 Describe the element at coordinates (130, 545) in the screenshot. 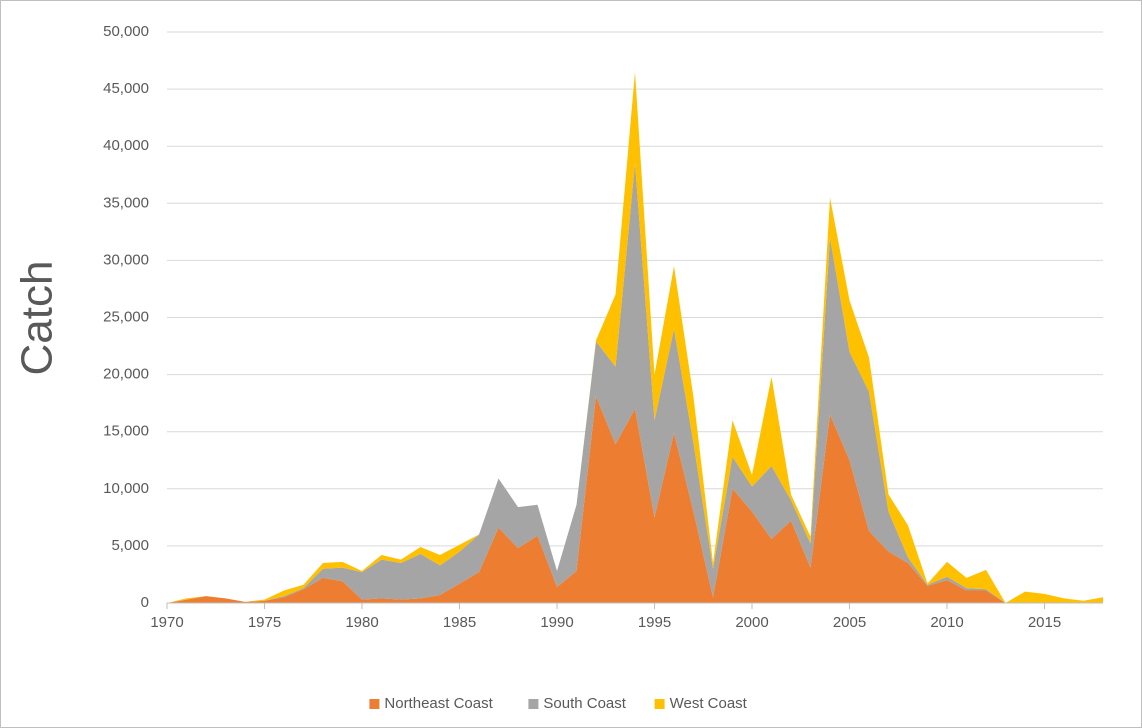

I see `y-tick-label: 5,000` at that location.